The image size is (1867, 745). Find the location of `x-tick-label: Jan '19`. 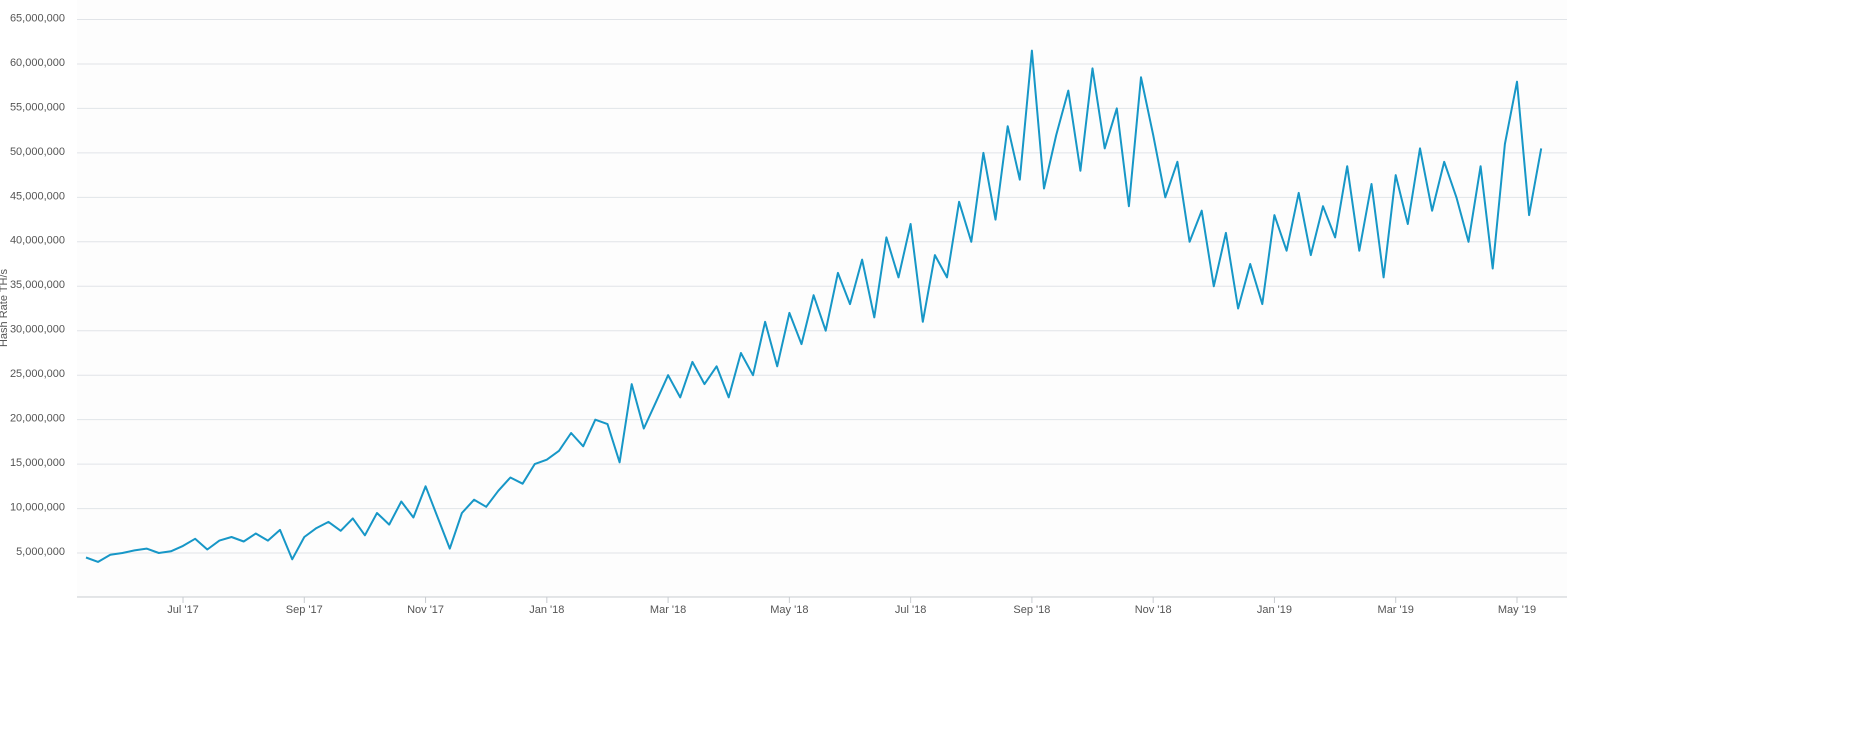

x-tick-label: Jan '19 is located at coordinates (1274, 610).